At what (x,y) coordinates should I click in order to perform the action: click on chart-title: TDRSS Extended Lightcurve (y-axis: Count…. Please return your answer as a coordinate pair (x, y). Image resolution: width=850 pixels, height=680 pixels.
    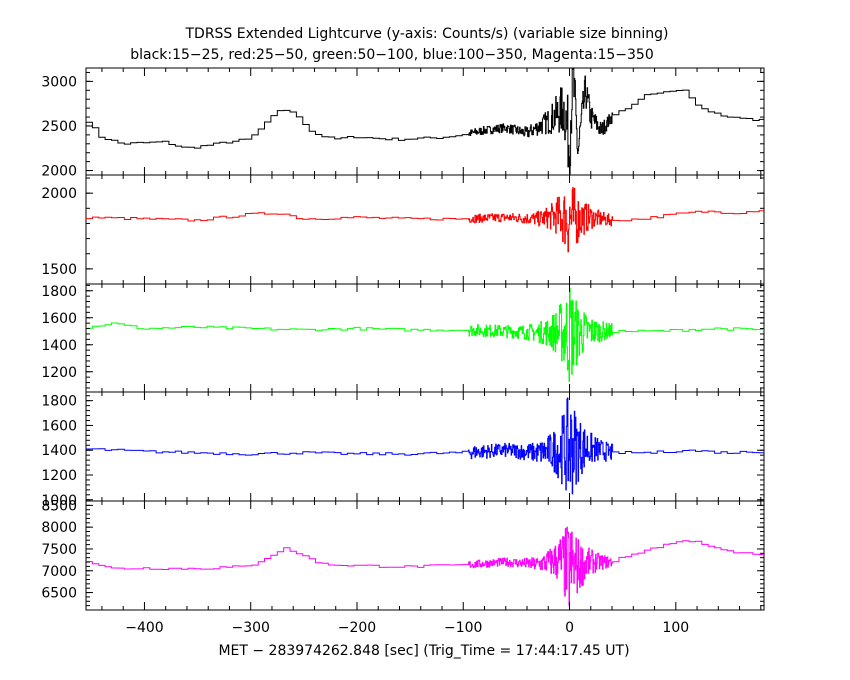
    Looking at the image, I should click on (426, 34).